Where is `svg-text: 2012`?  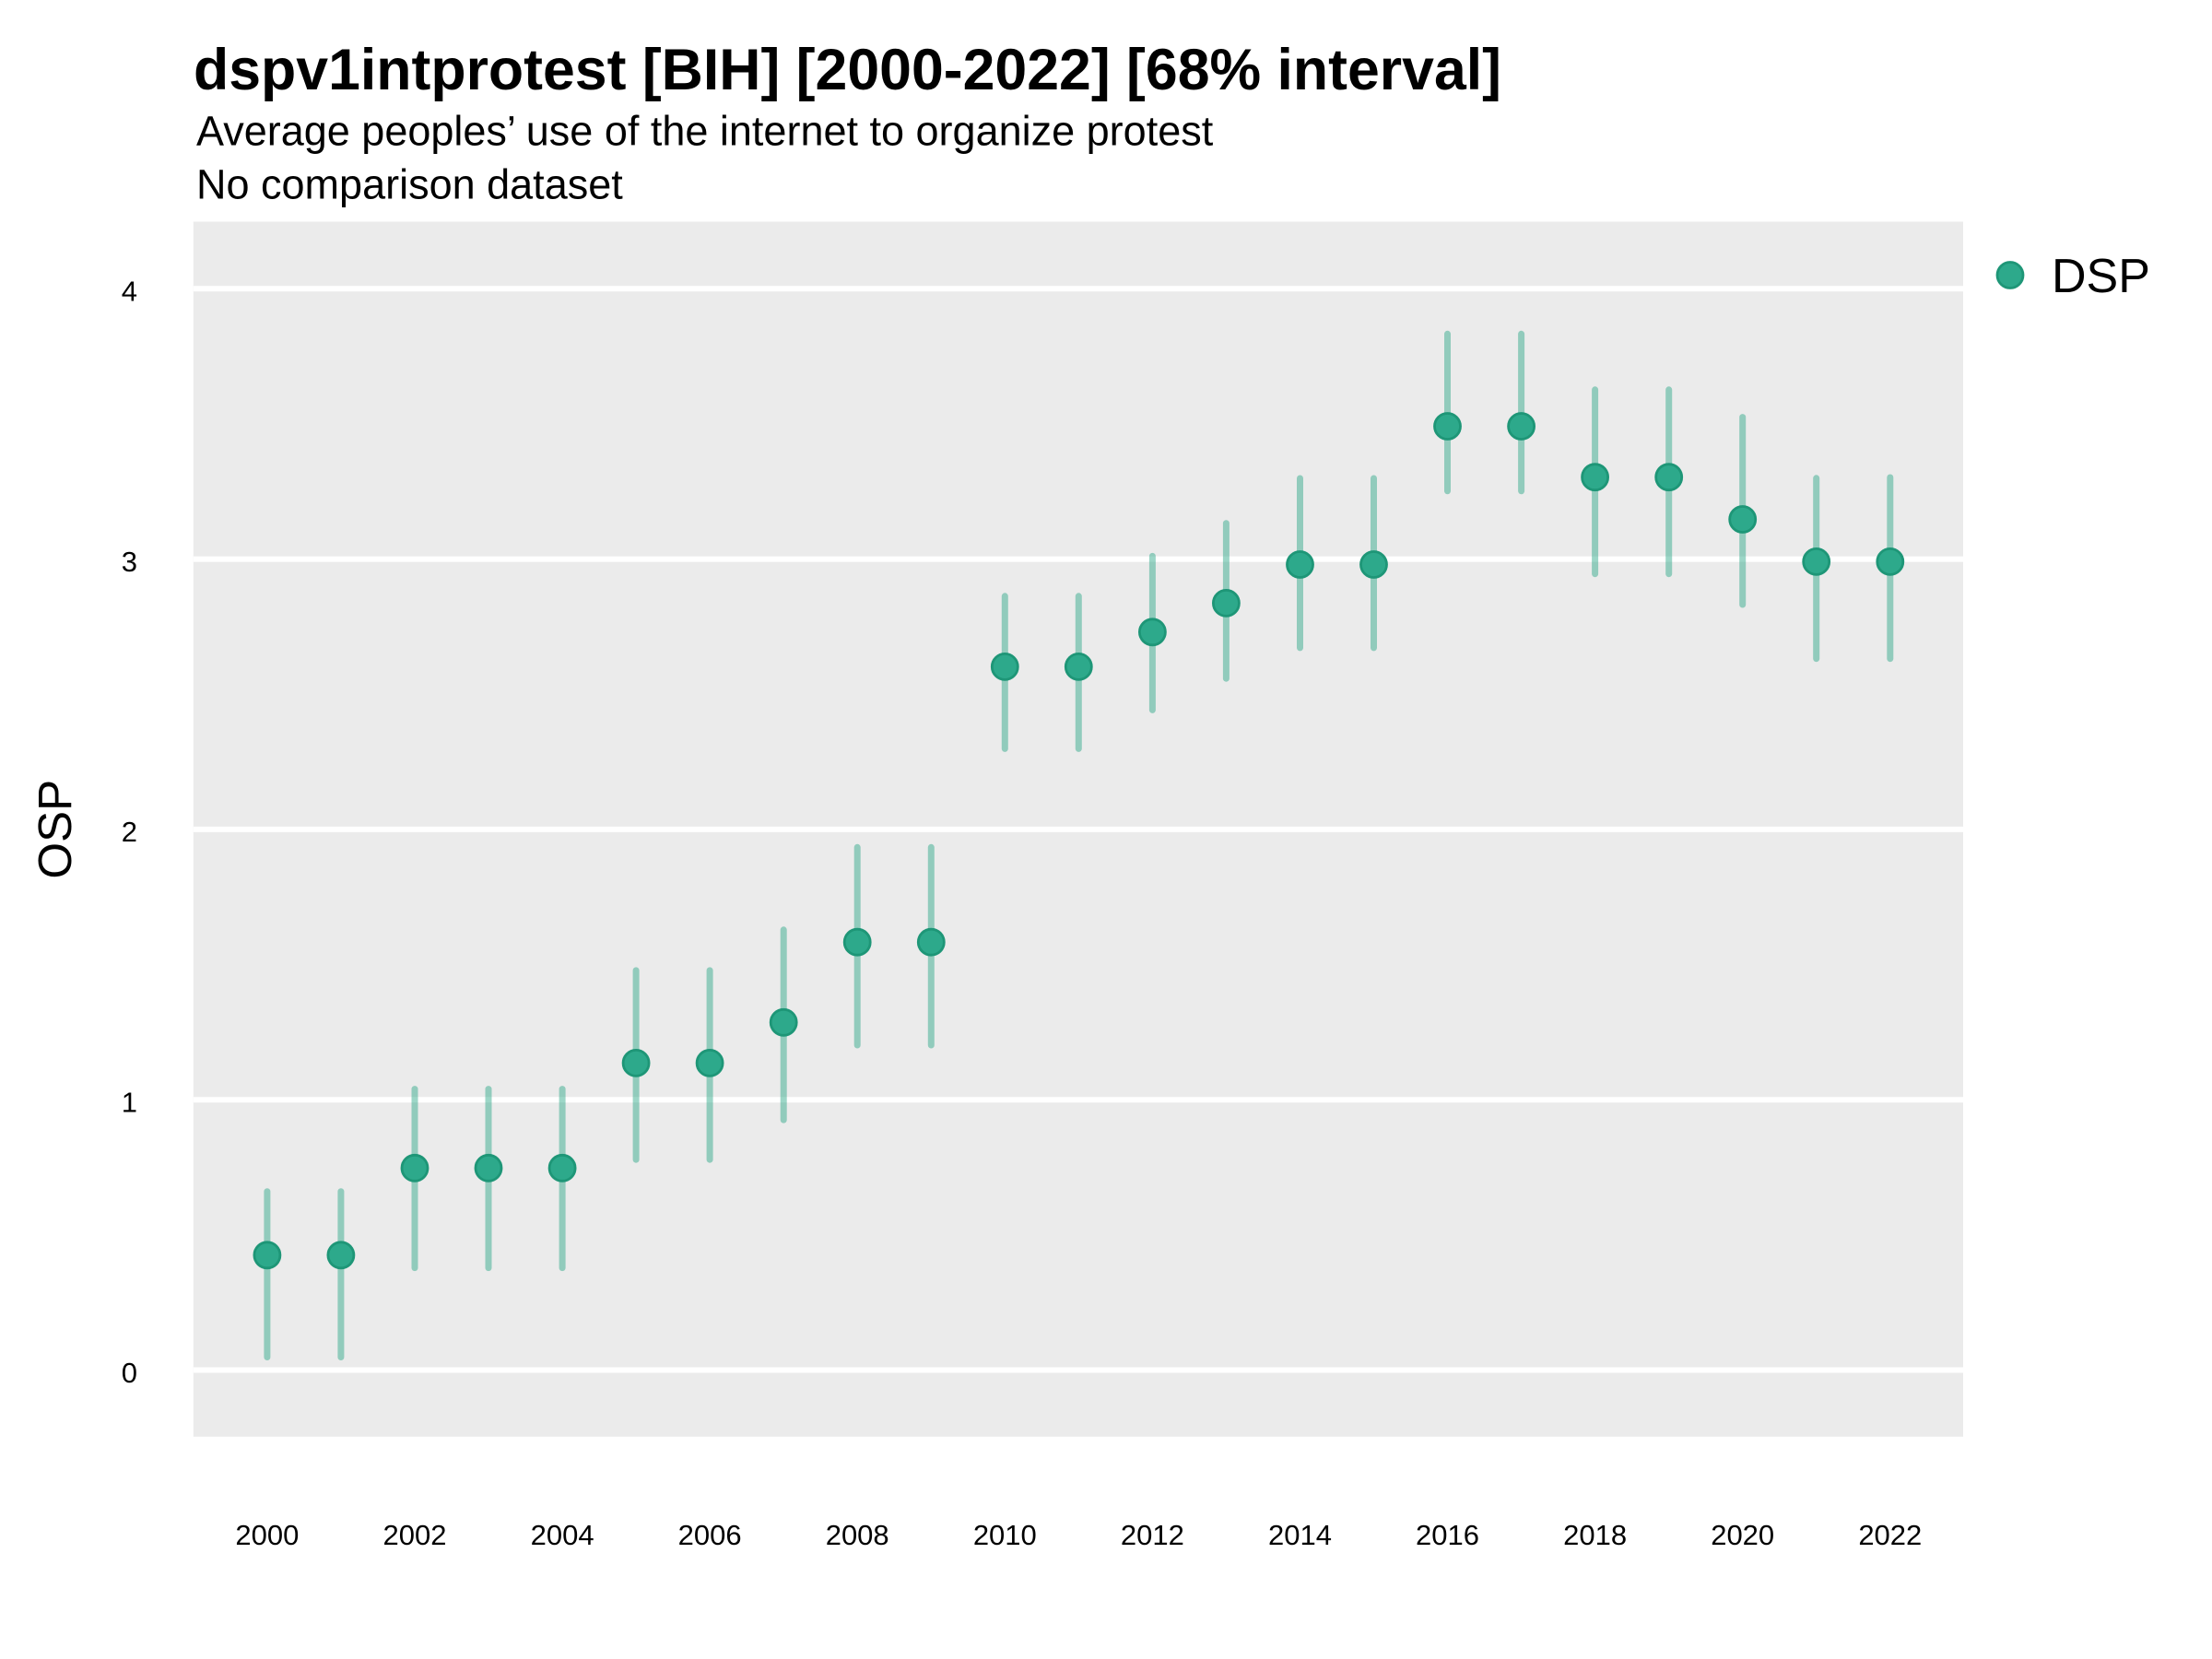 svg-text: 2012 is located at coordinates (1152, 1535).